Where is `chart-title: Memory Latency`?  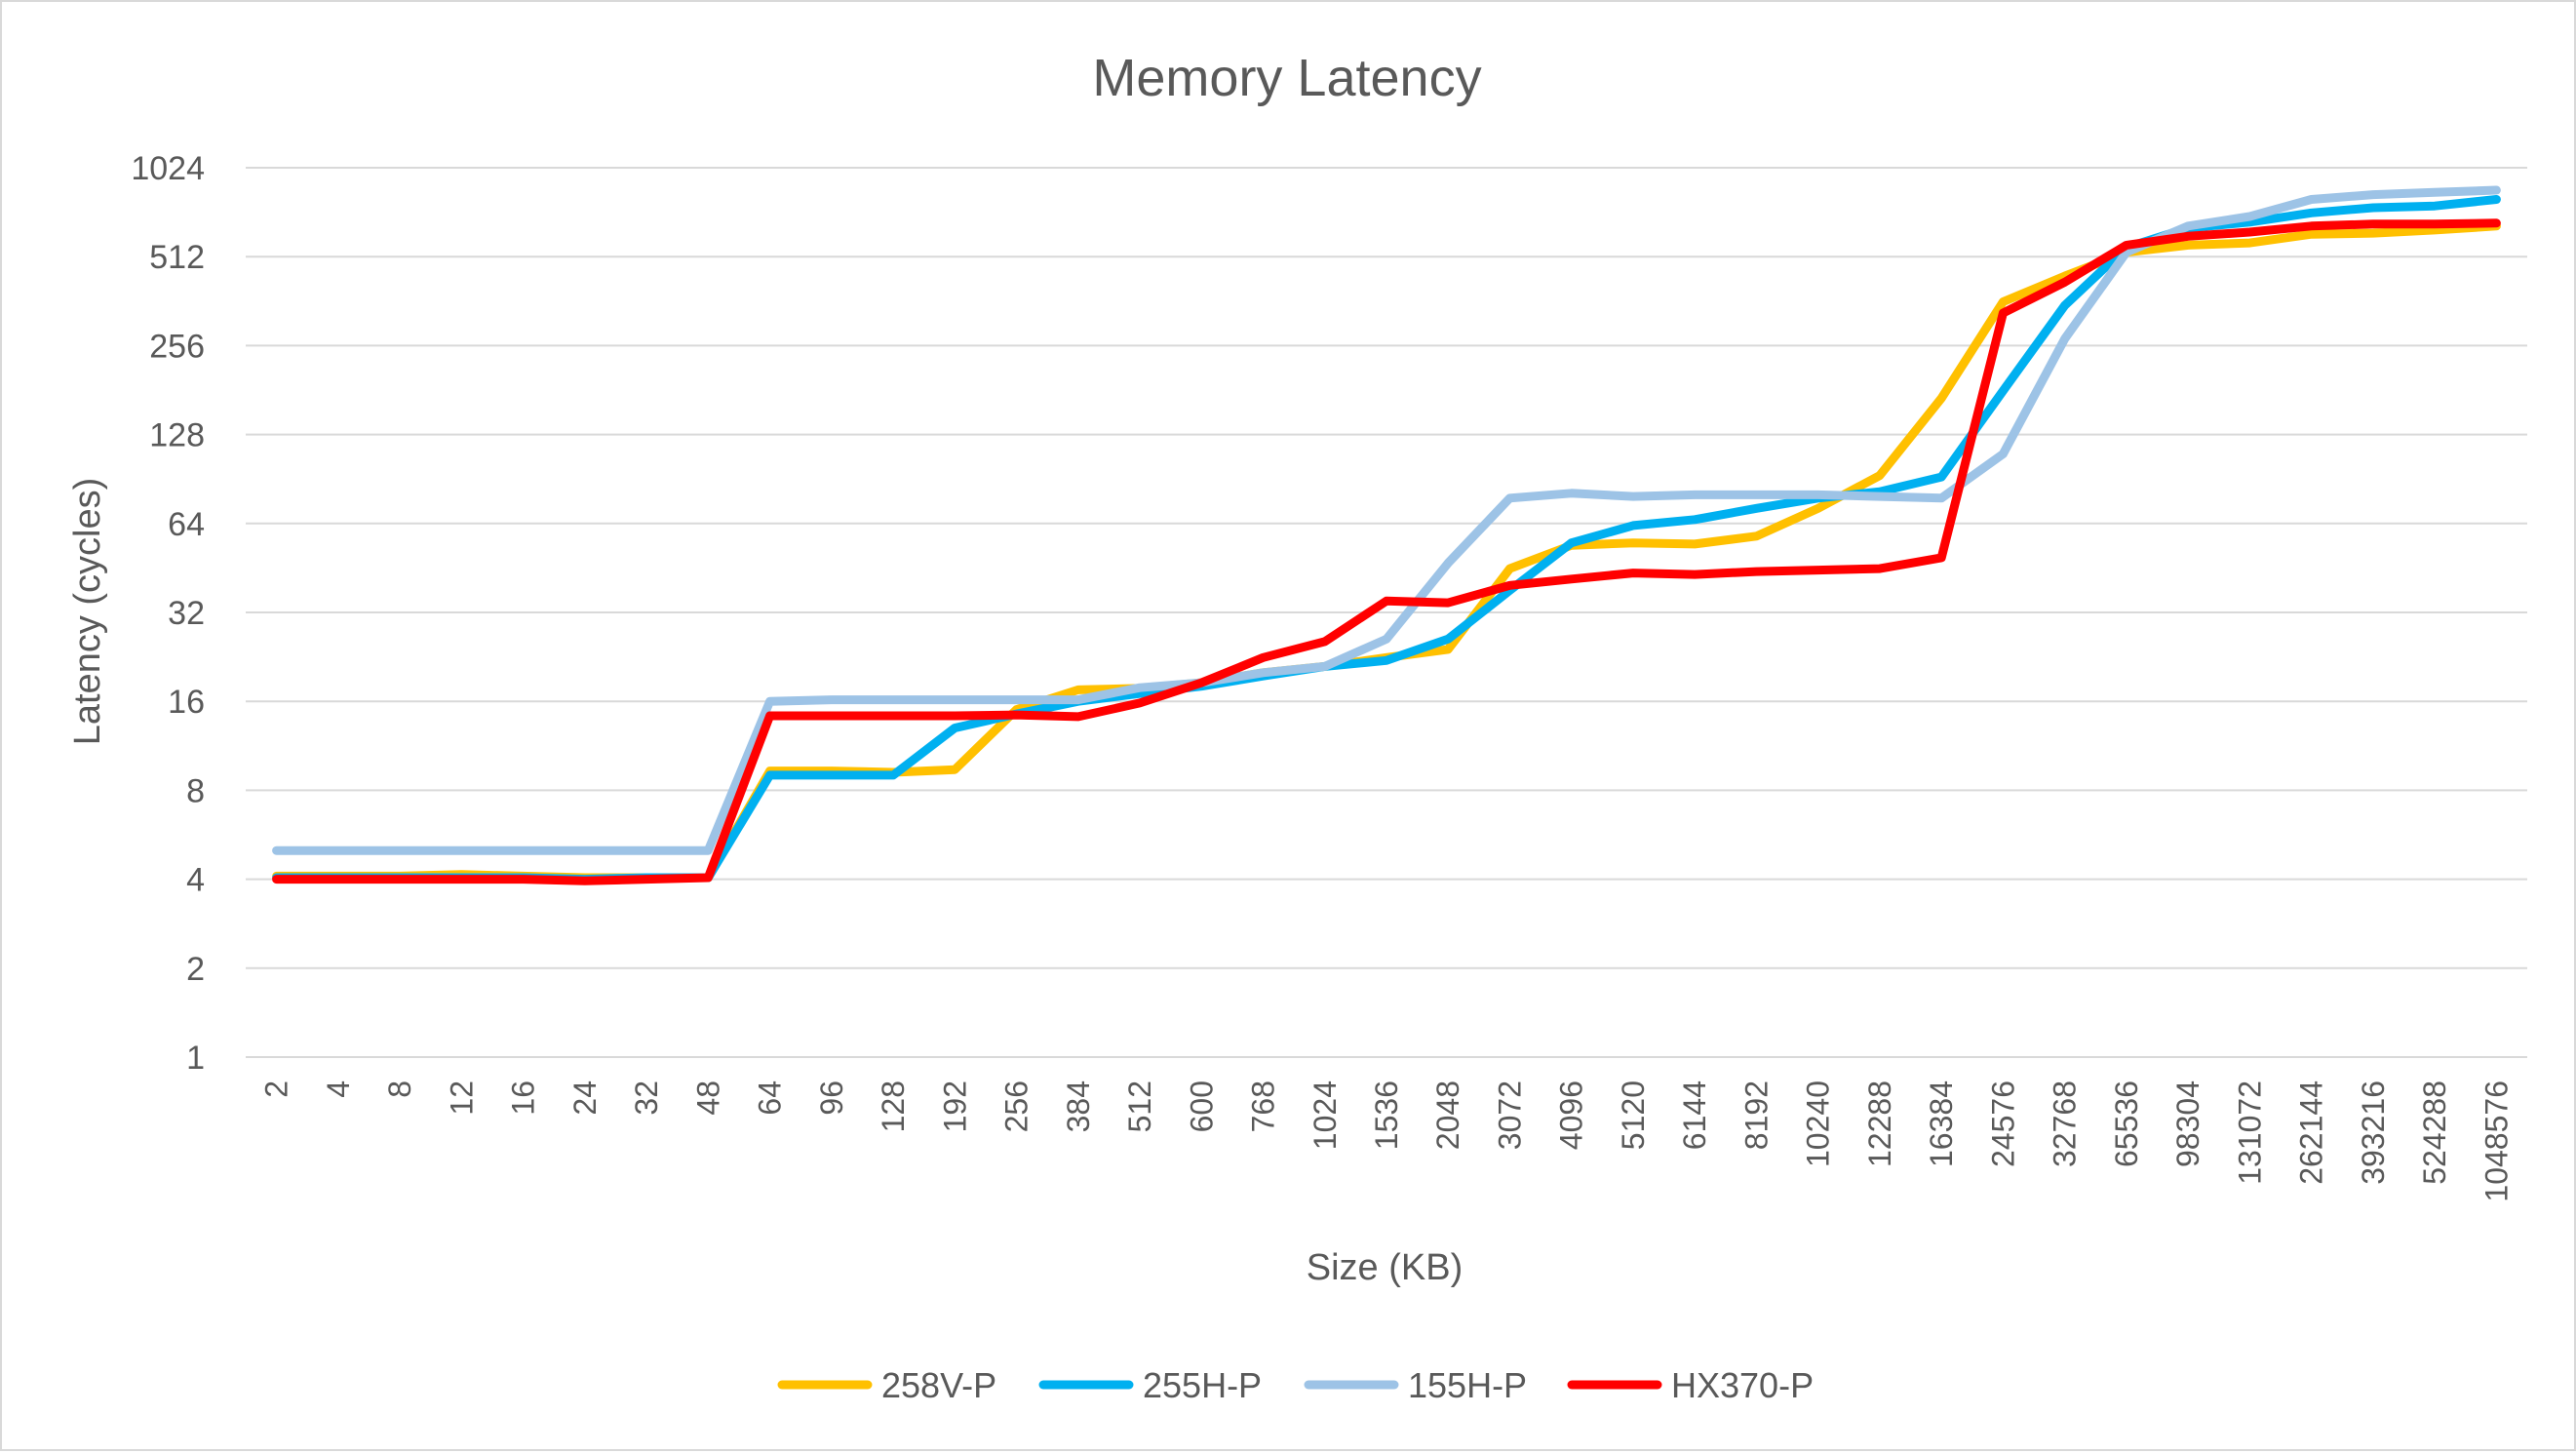 chart-title: Memory Latency is located at coordinates (1286, 78).